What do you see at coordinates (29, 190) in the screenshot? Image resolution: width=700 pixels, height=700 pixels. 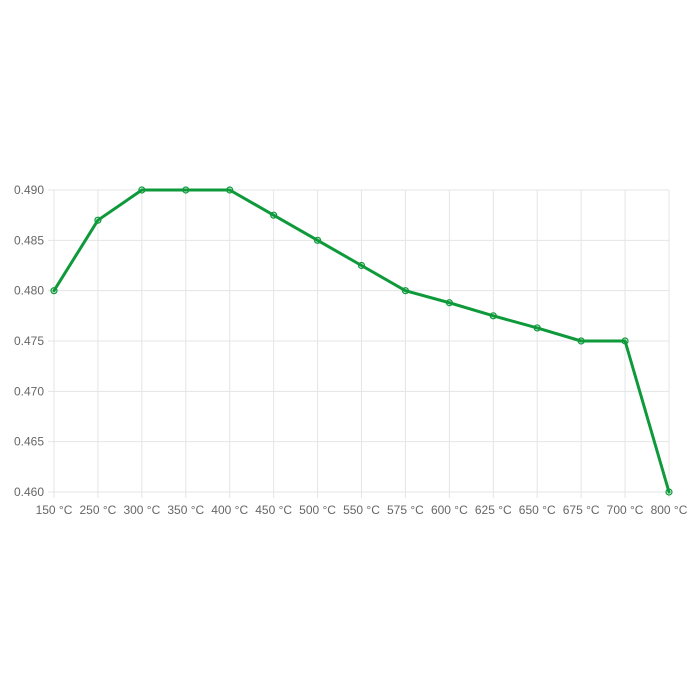 I see `y-tick-label: 0.490` at bounding box center [29, 190].